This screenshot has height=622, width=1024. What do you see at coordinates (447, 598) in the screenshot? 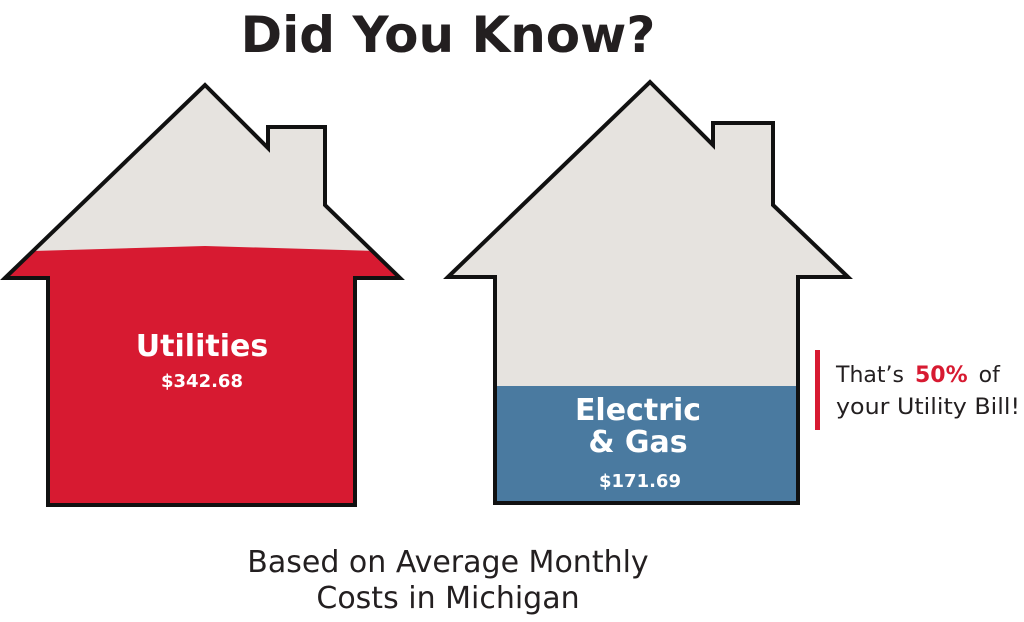
I see `footnote: Costs in Michigan` at bounding box center [447, 598].